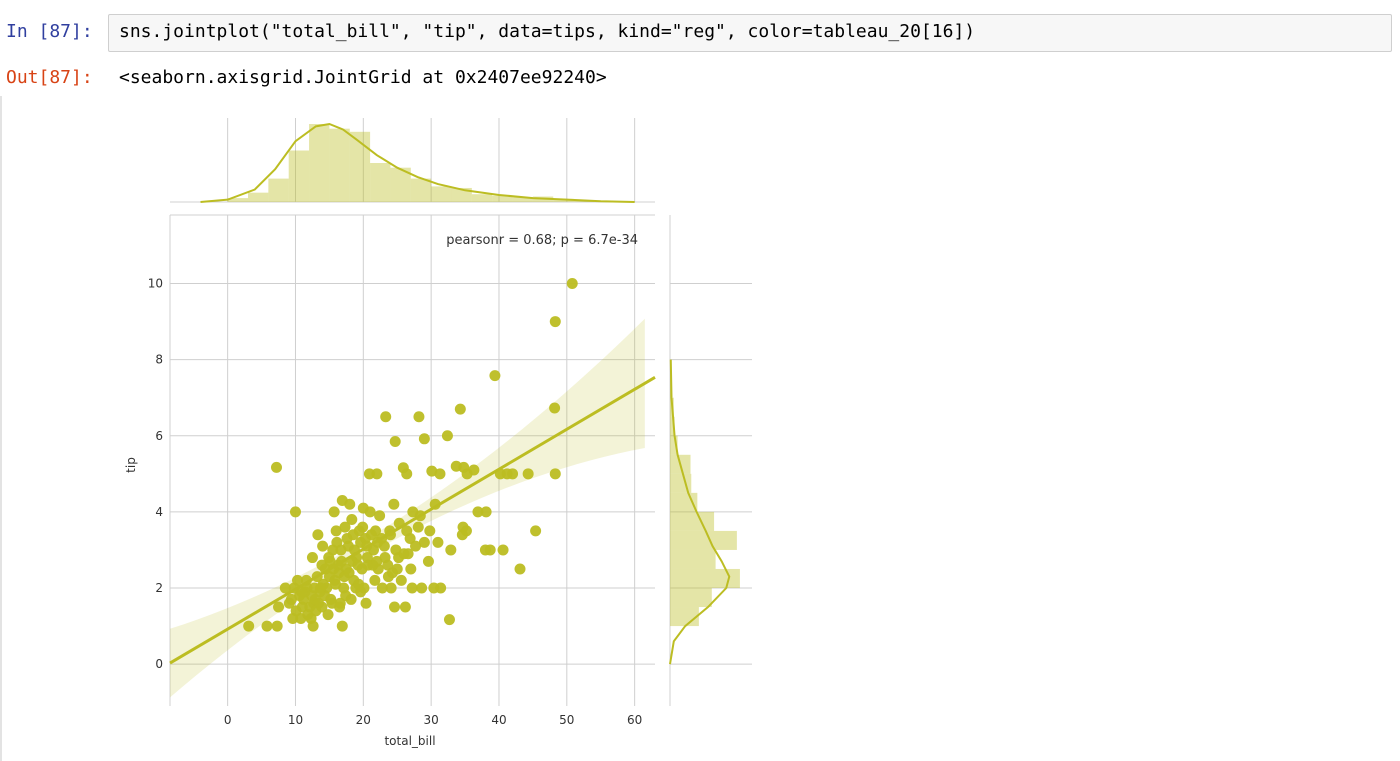 The image size is (1400, 761). What do you see at coordinates (49, 77) in the screenshot?
I see `output-prompt: Out[87]:` at bounding box center [49, 77].